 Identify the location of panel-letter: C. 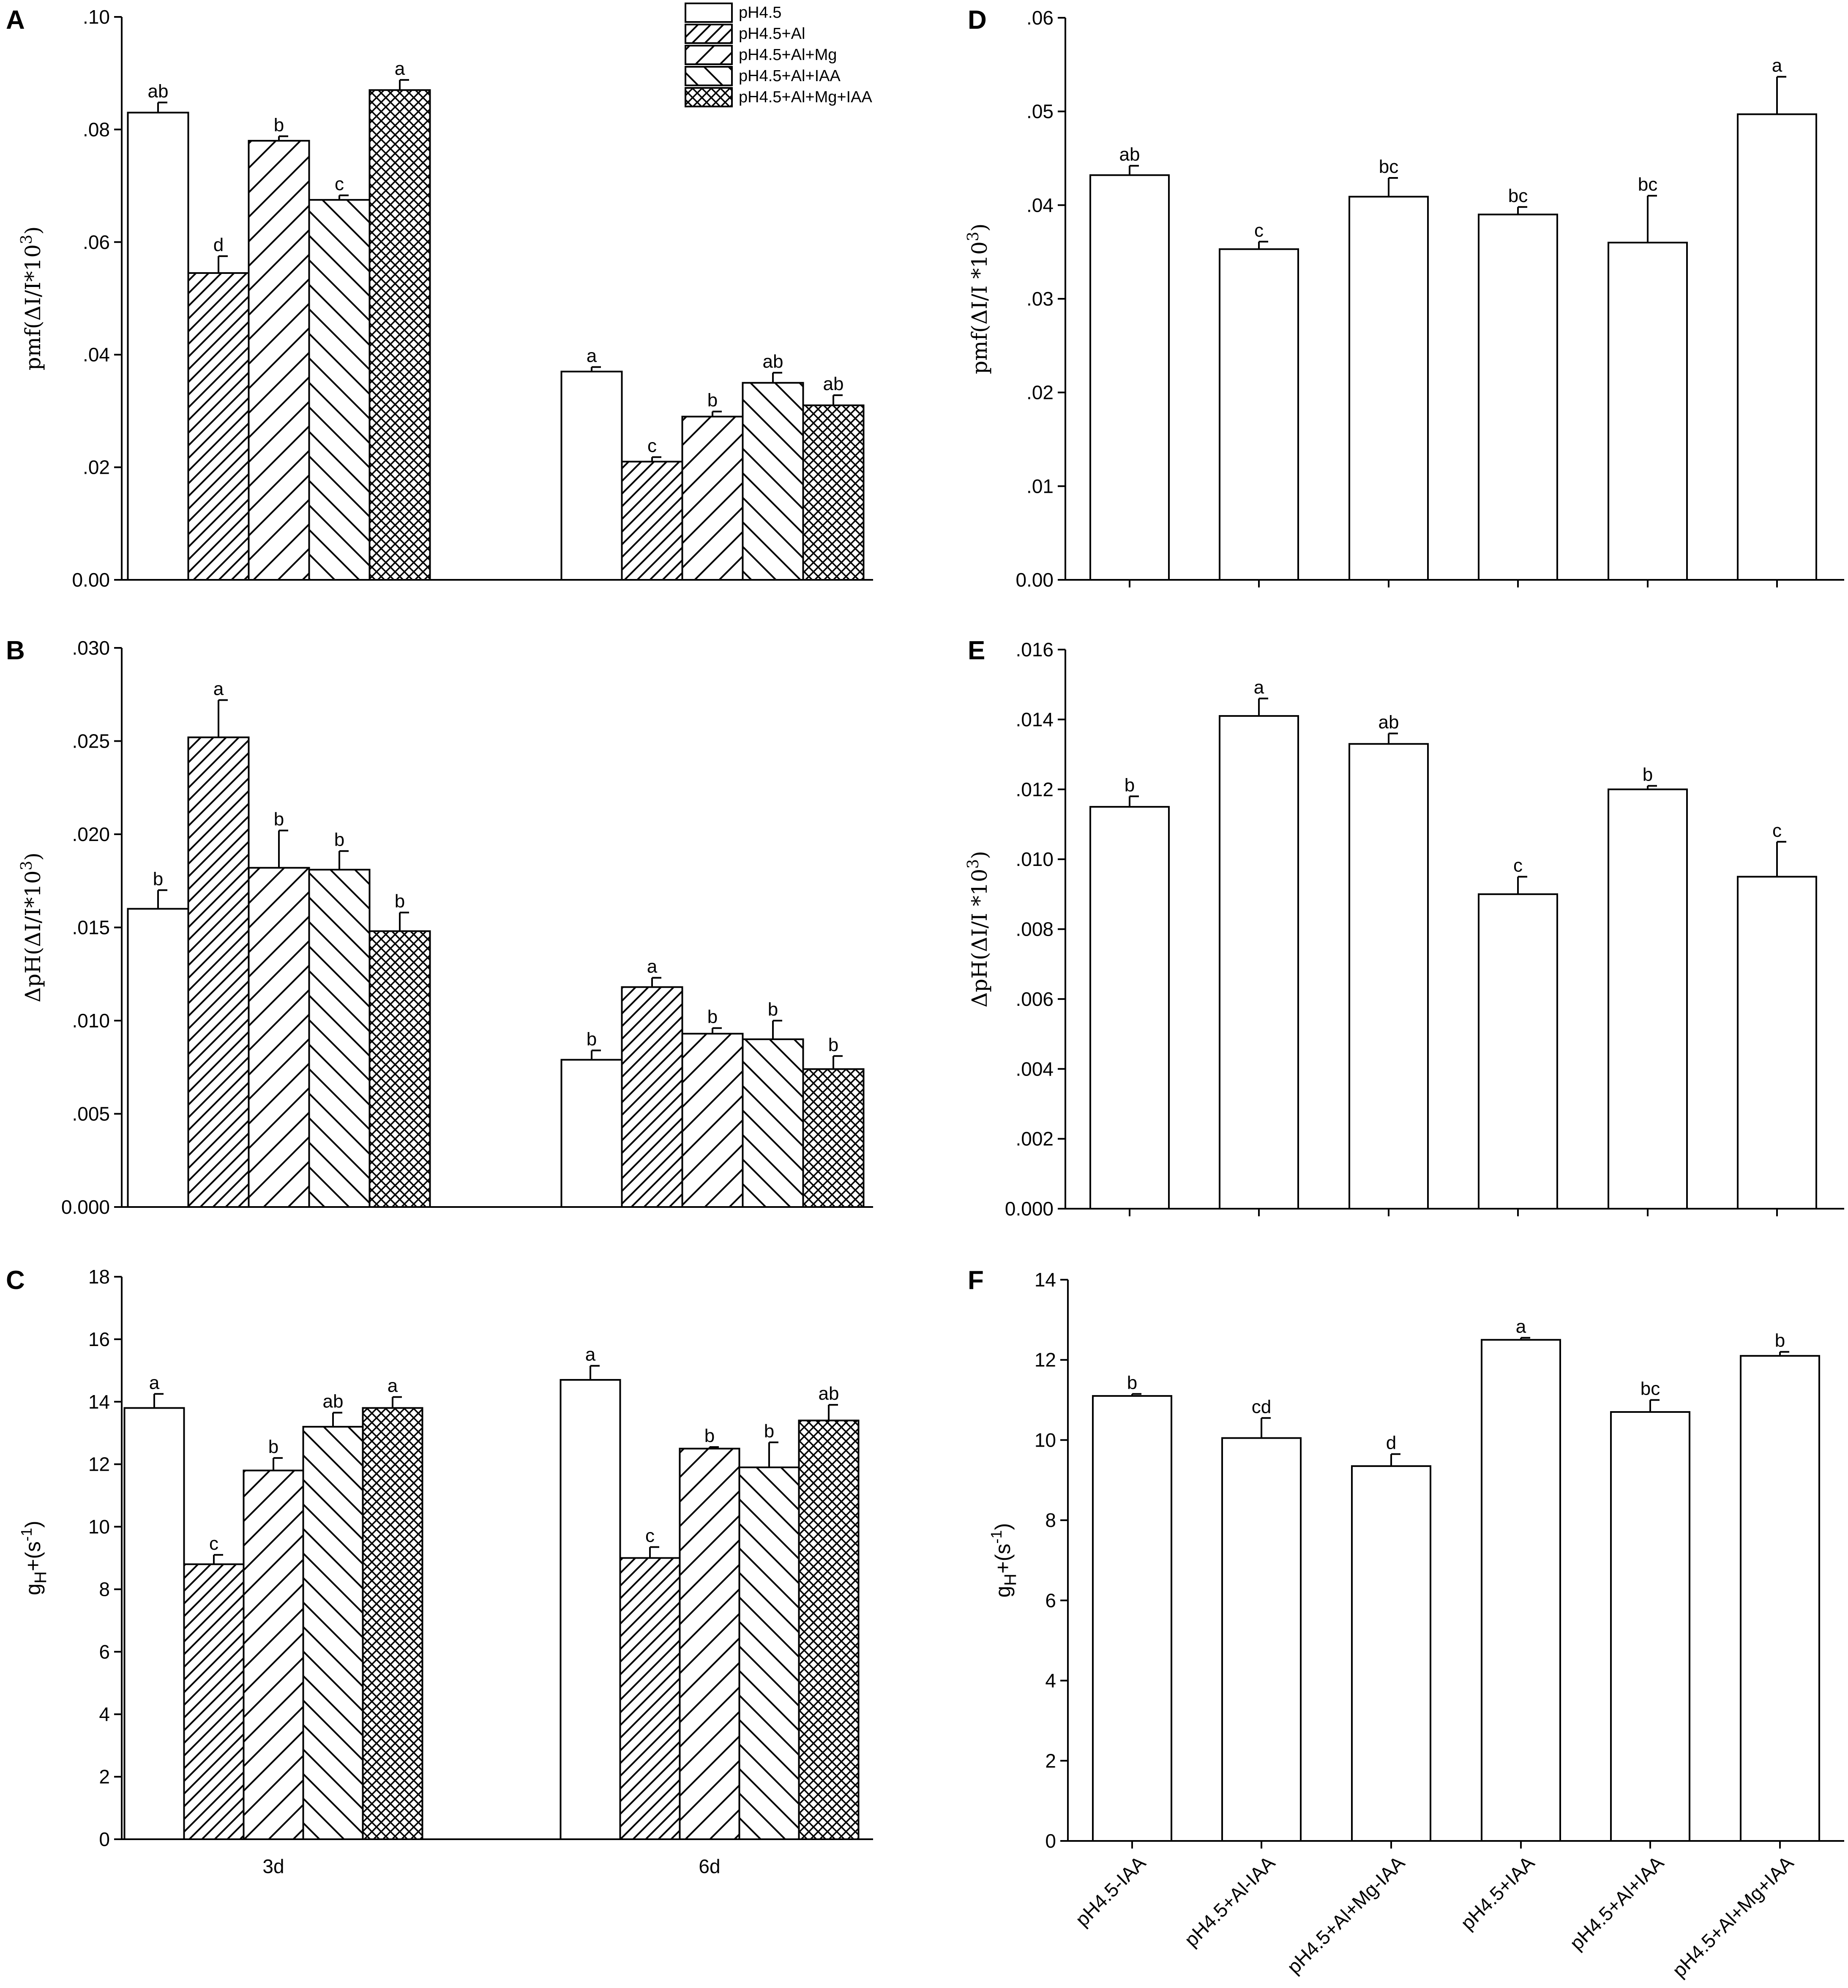
(15, 1280).